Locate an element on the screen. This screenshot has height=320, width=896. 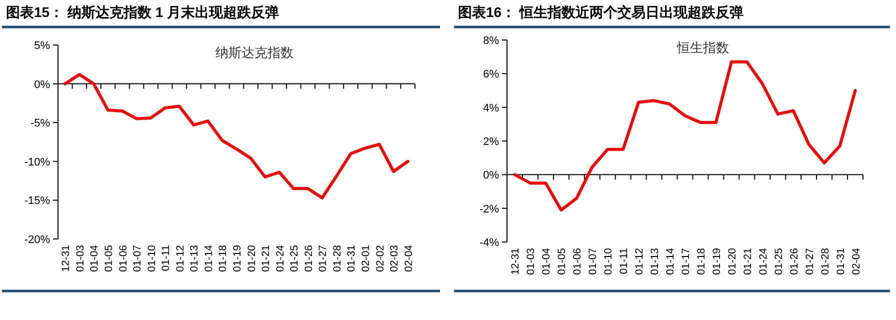
x-tick-label: 02-01 is located at coordinates (366, 258).